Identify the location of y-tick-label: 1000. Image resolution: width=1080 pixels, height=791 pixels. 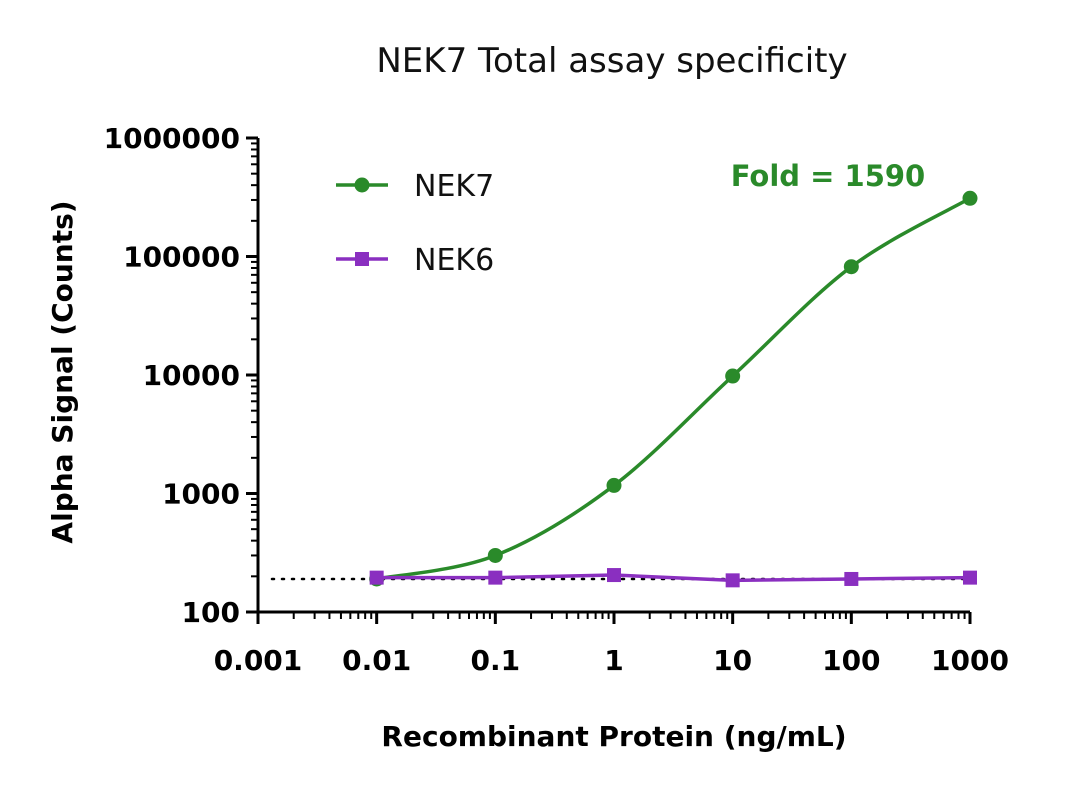
(201, 494).